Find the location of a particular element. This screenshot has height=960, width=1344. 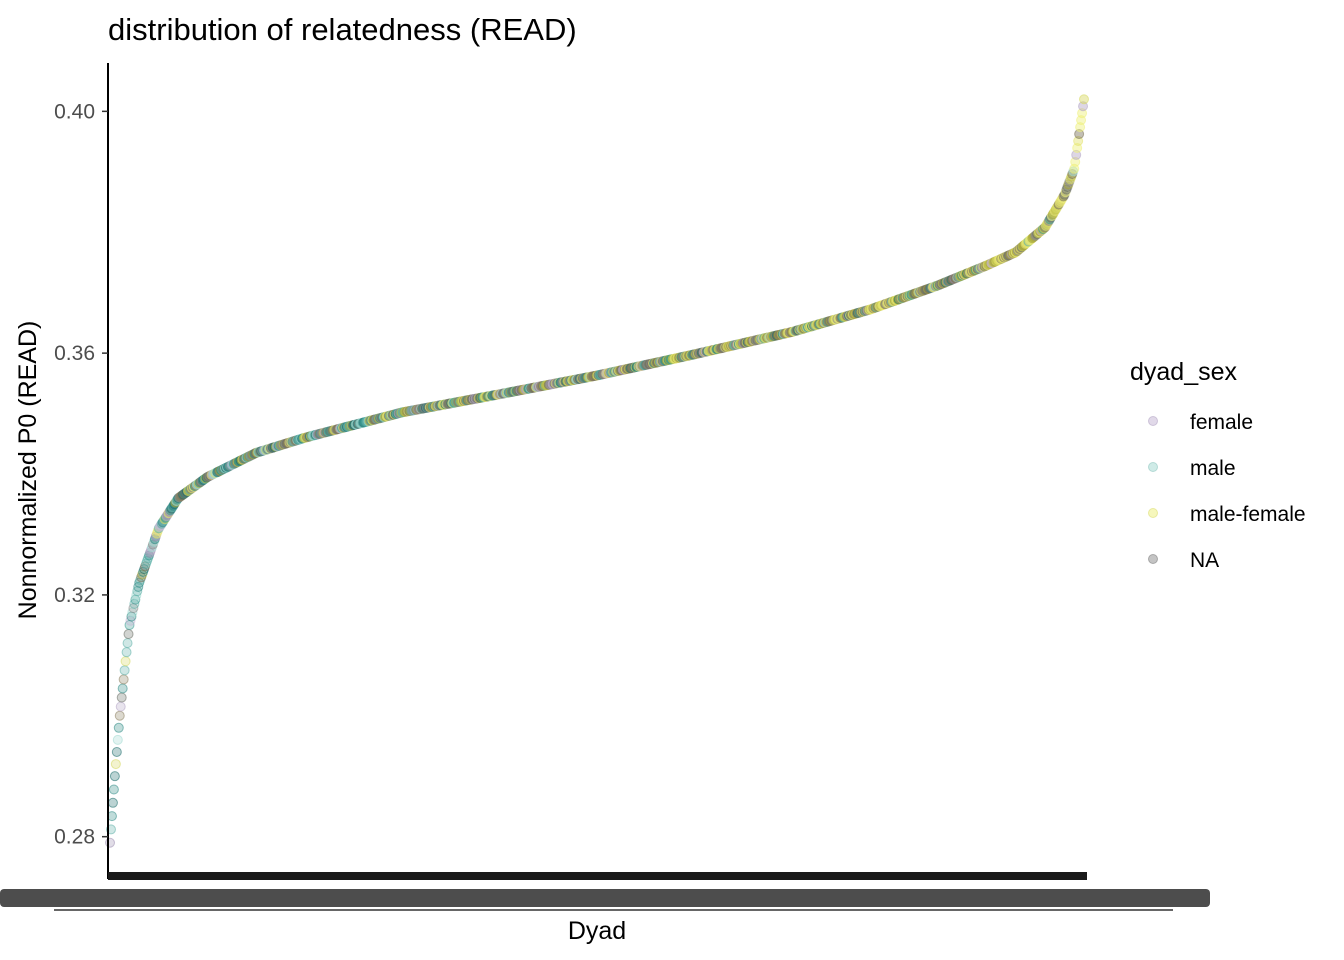

legend-item-na: NA is located at coordinates (1183, 560).